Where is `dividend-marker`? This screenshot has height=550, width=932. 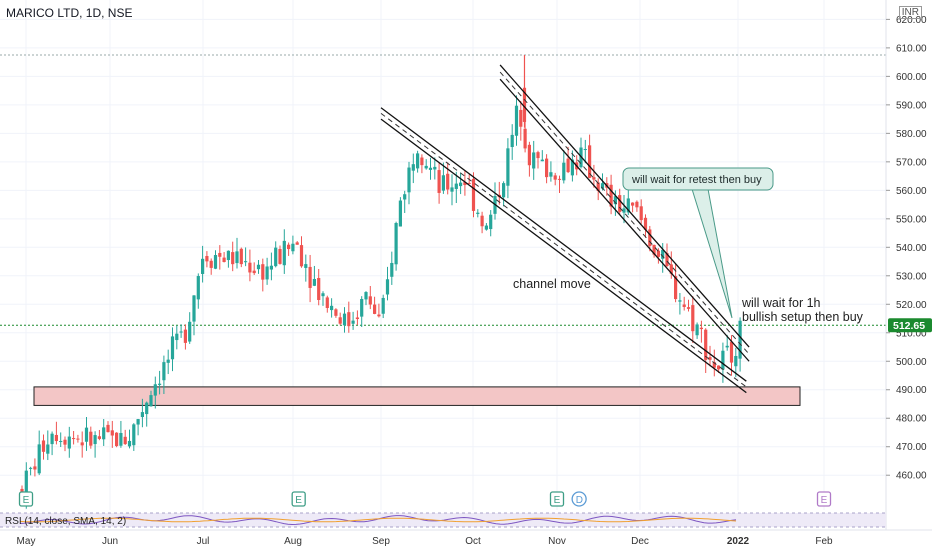 dividend-marker is located at coordinates (579, 499).